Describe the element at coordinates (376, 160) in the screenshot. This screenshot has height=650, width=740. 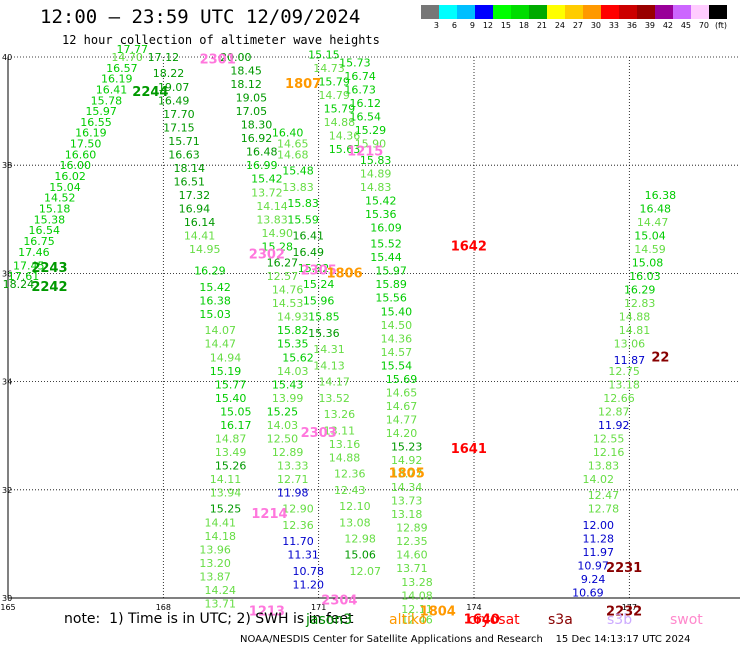
I see `wave-height-point: 15.83` at that location.